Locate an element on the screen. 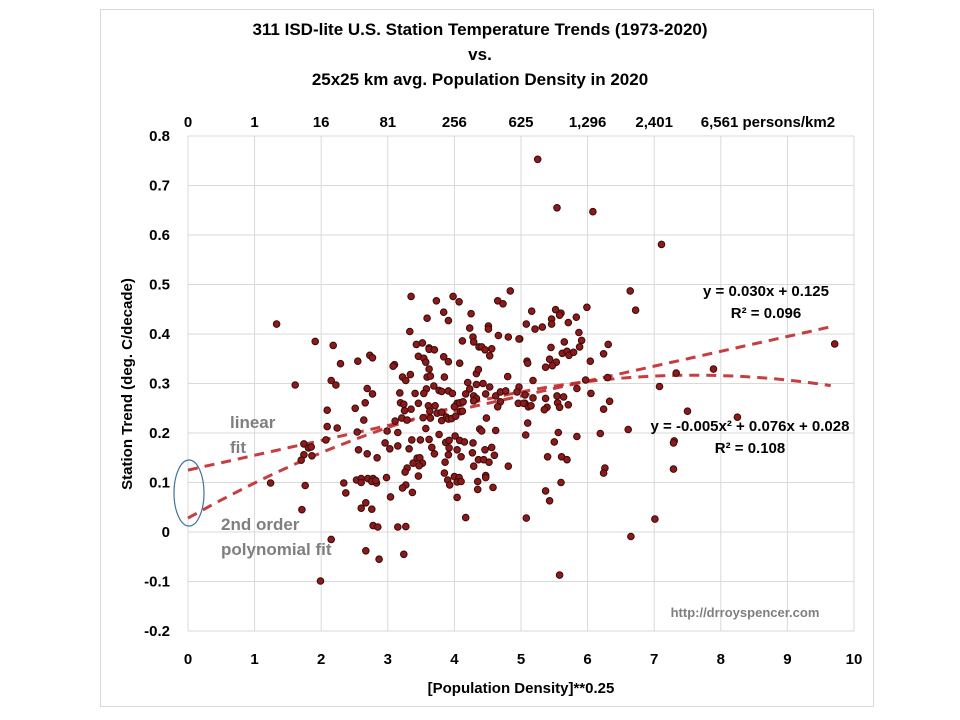 Image resolution: width=960 pixels, height=720 pixels. secondary-x-tick-label: 1 is located at coordinates (254, 122).